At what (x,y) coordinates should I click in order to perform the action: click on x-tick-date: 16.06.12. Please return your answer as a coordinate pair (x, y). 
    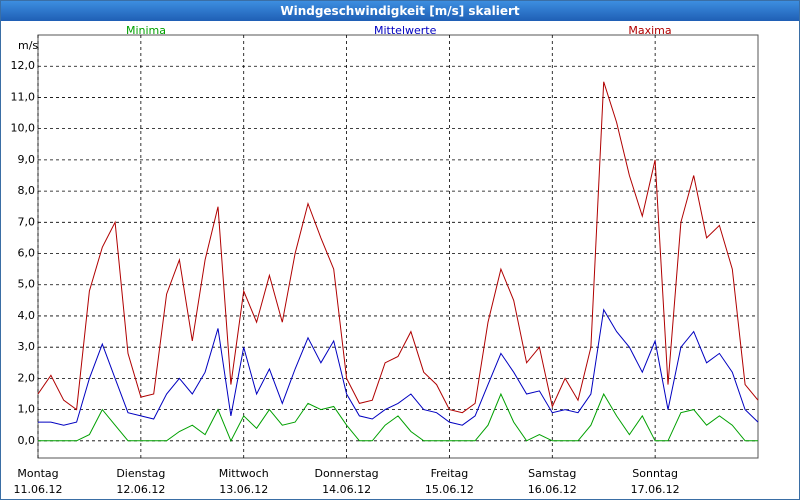
    Looking at the image, I should click on (552, 489).